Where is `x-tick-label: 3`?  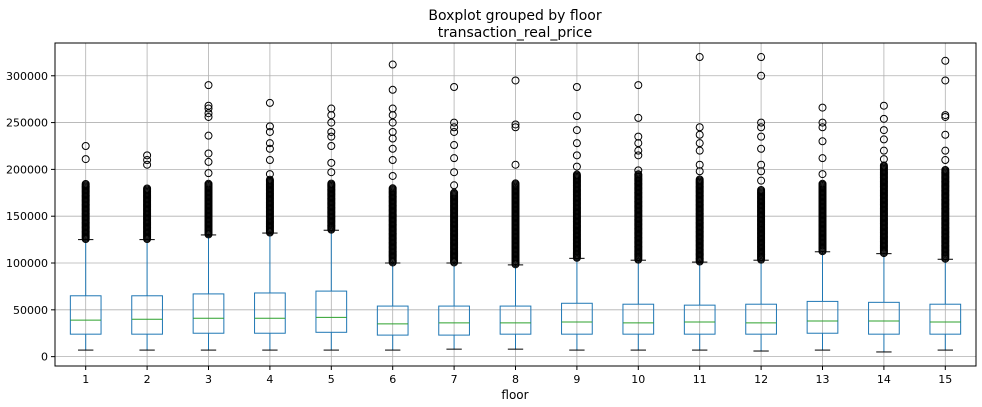 x-tick-label: 3 is located at coordinates (208, 379).